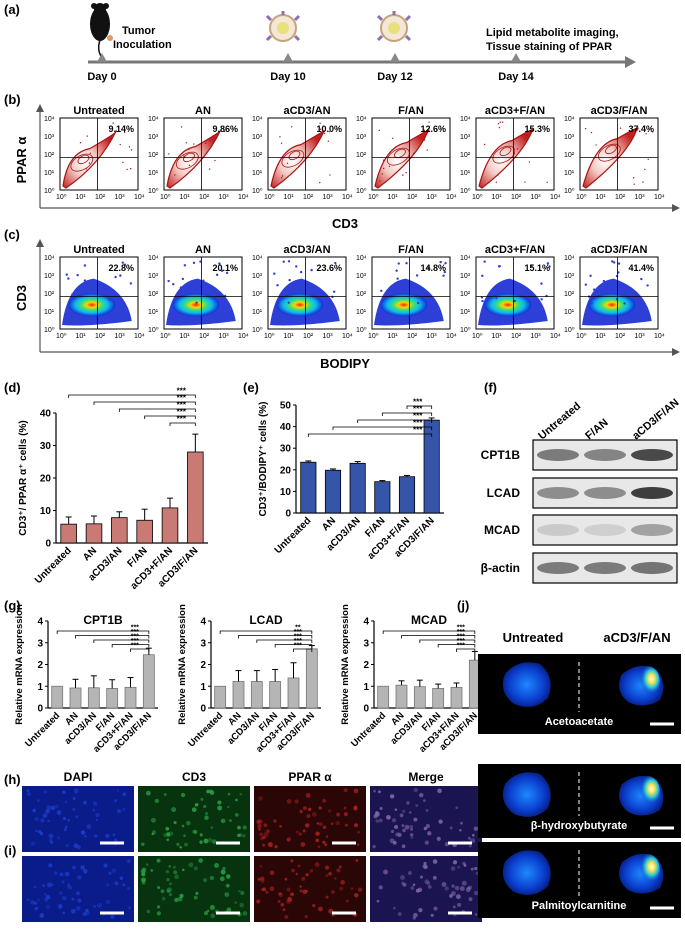 The height and width of the screenshot is (936, 685). Describe the element at coordinates (40, 643) in the screenshot. I see `y-tick-label: 3` at that location.